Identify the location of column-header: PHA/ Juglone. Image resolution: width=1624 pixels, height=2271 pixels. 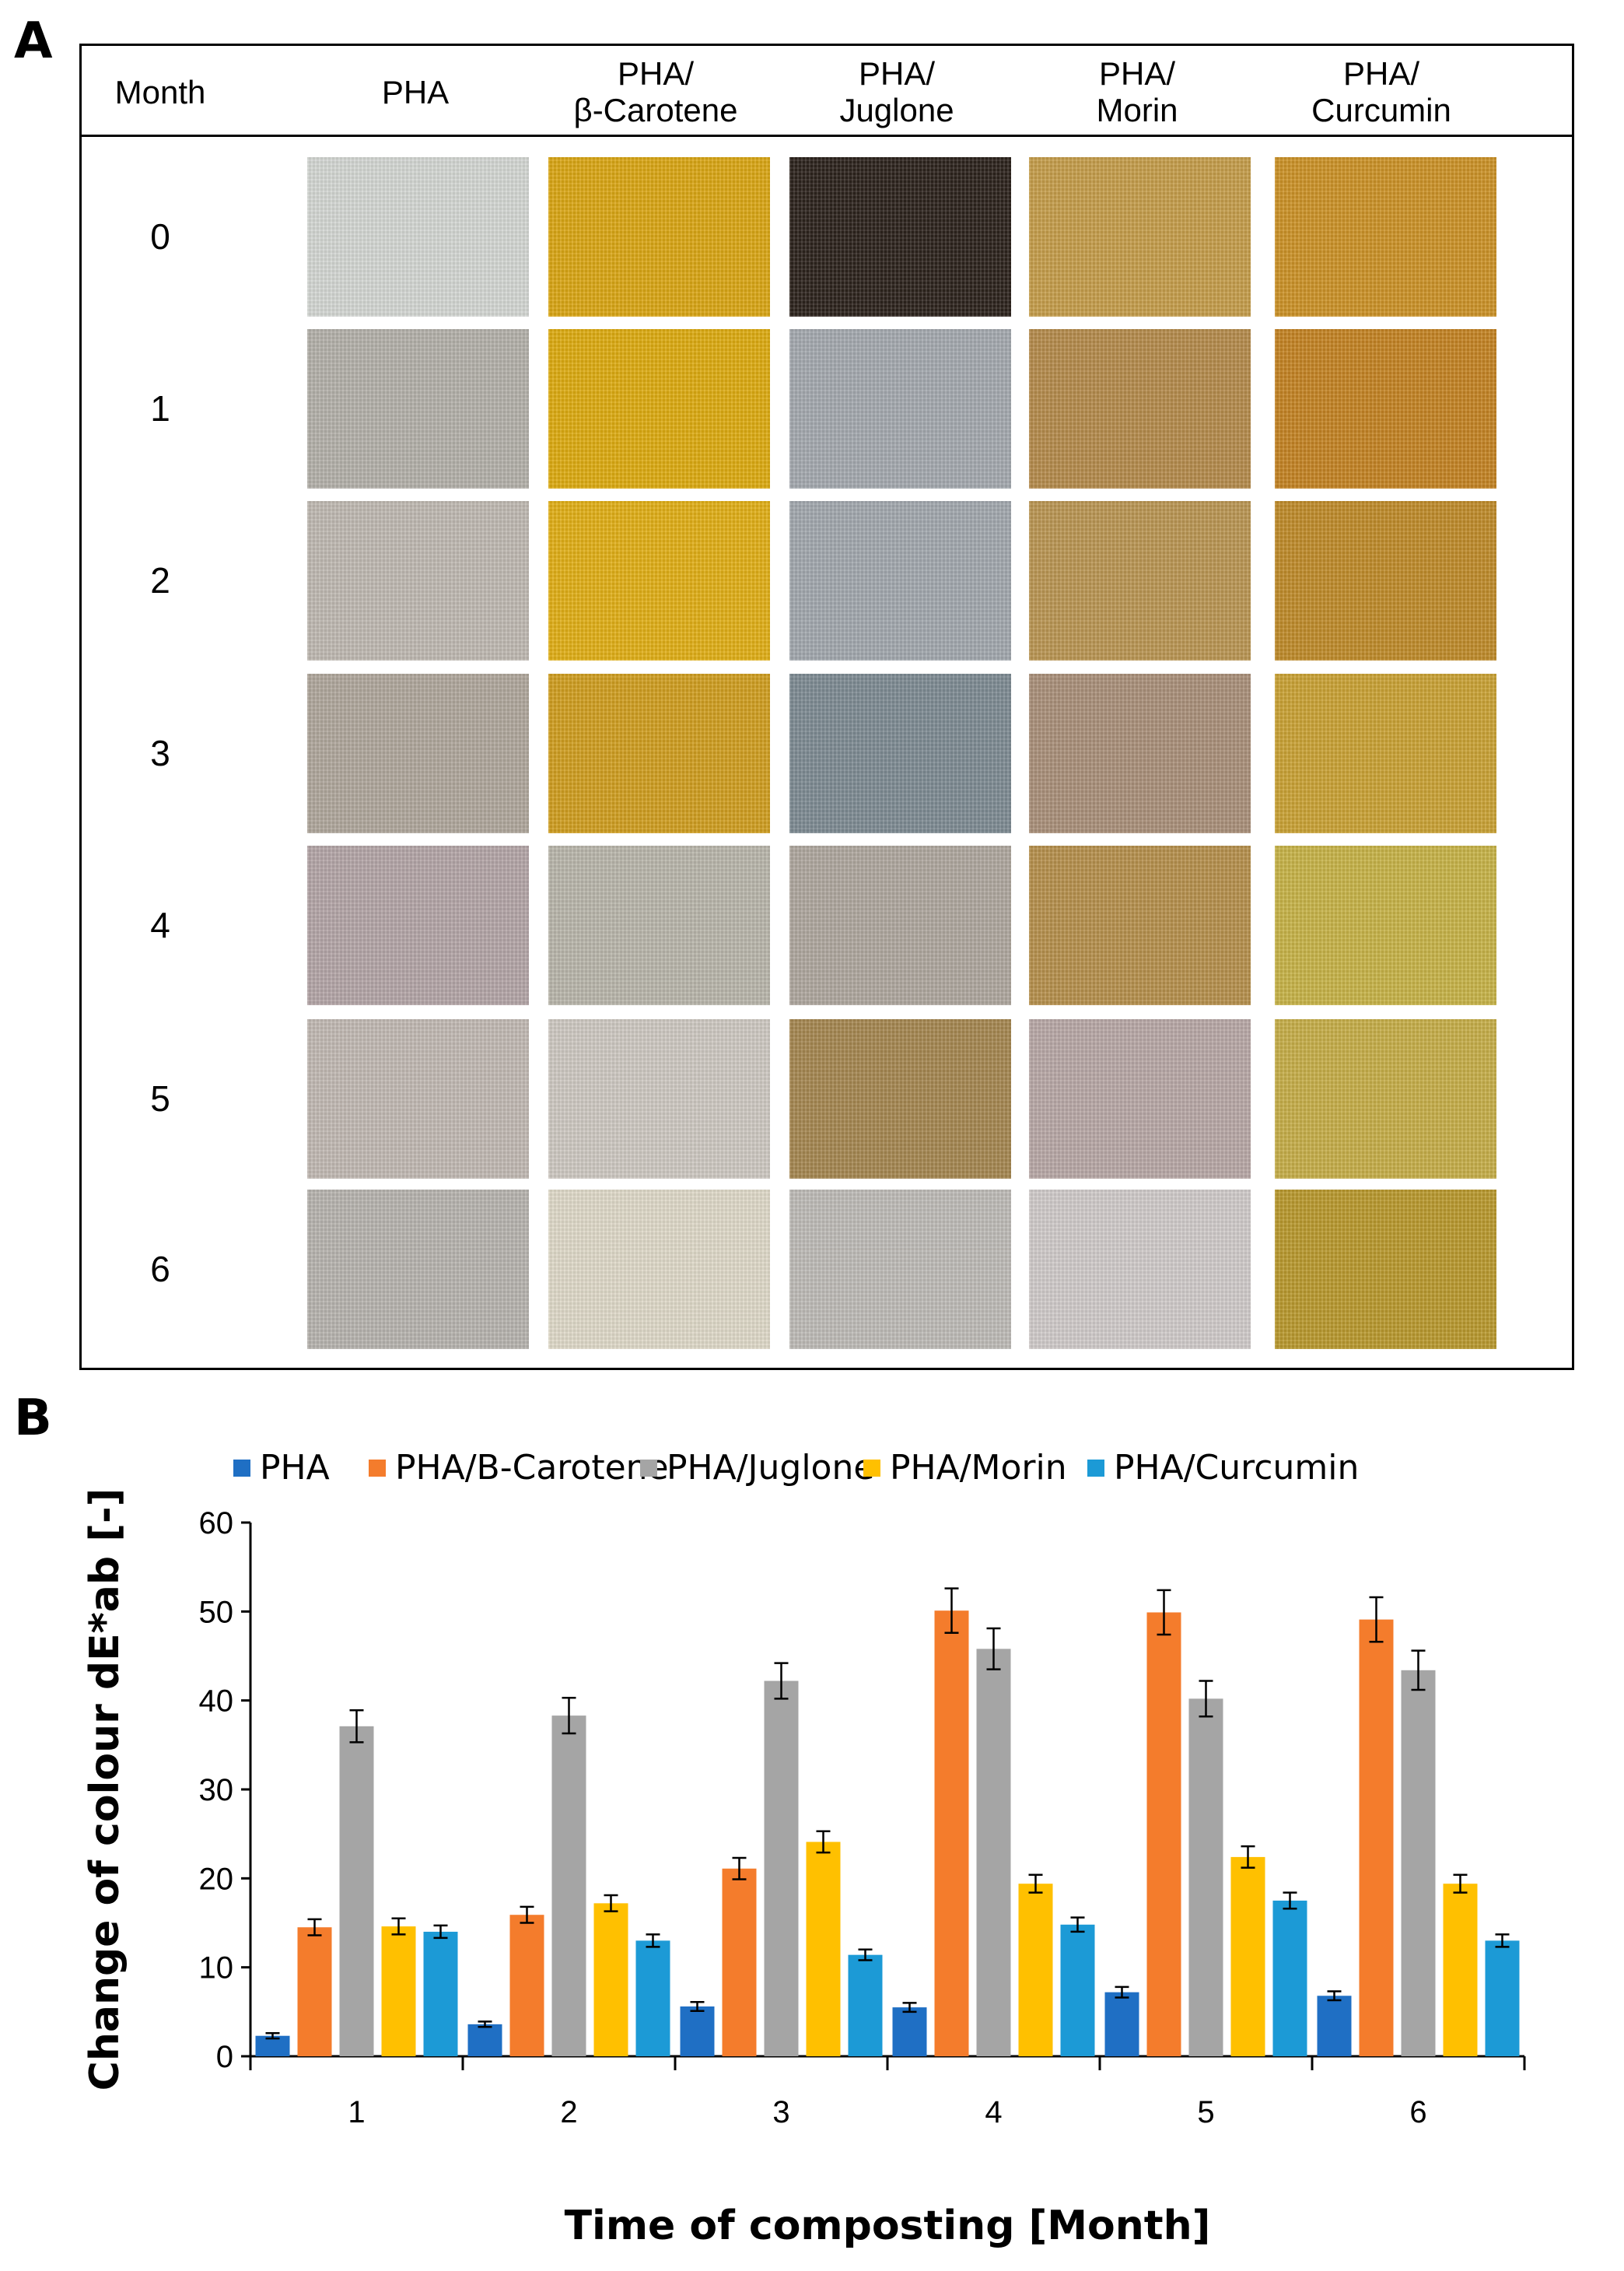
(897, 91).